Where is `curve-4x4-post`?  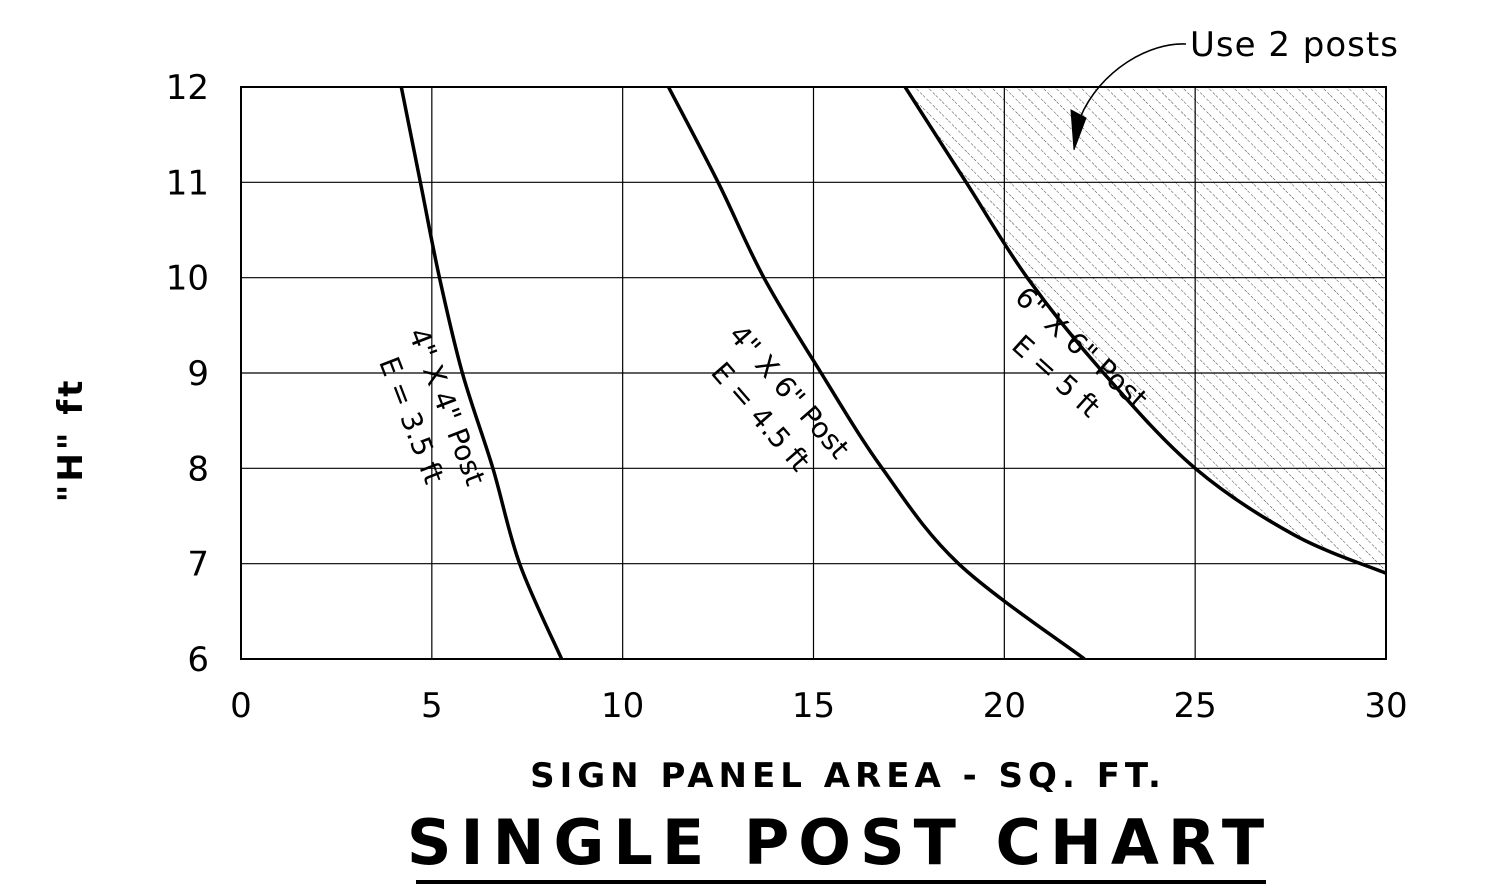 curve-4x4-post is located at coordinates (481, 373).